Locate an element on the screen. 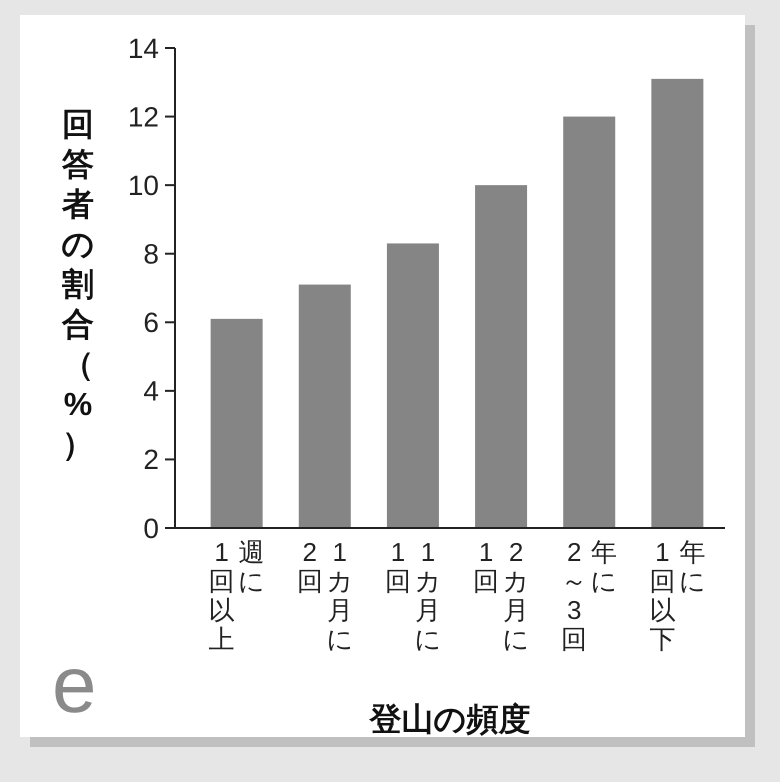 This screenshot has width=780, height=782. text: 回答者の割合（%） is located at coordinates (78, 284).